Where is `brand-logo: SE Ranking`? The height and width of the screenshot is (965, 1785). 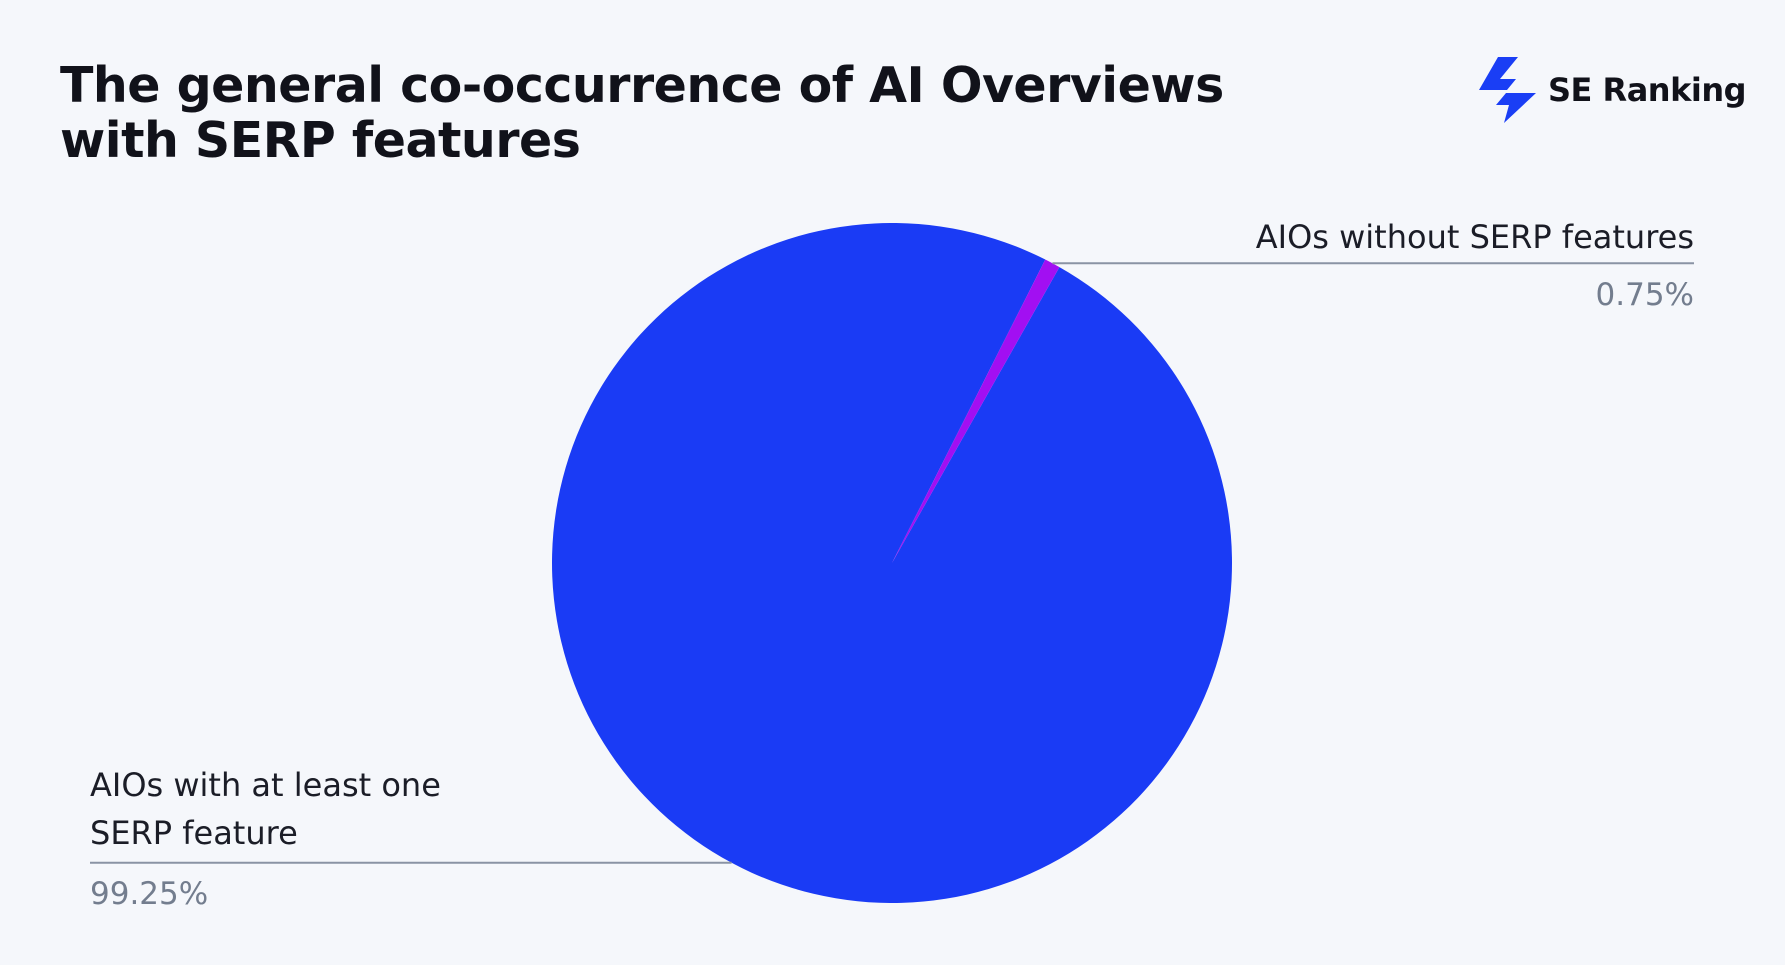 brand-logo: SE Ranking is located at coordinates (1611, 90).